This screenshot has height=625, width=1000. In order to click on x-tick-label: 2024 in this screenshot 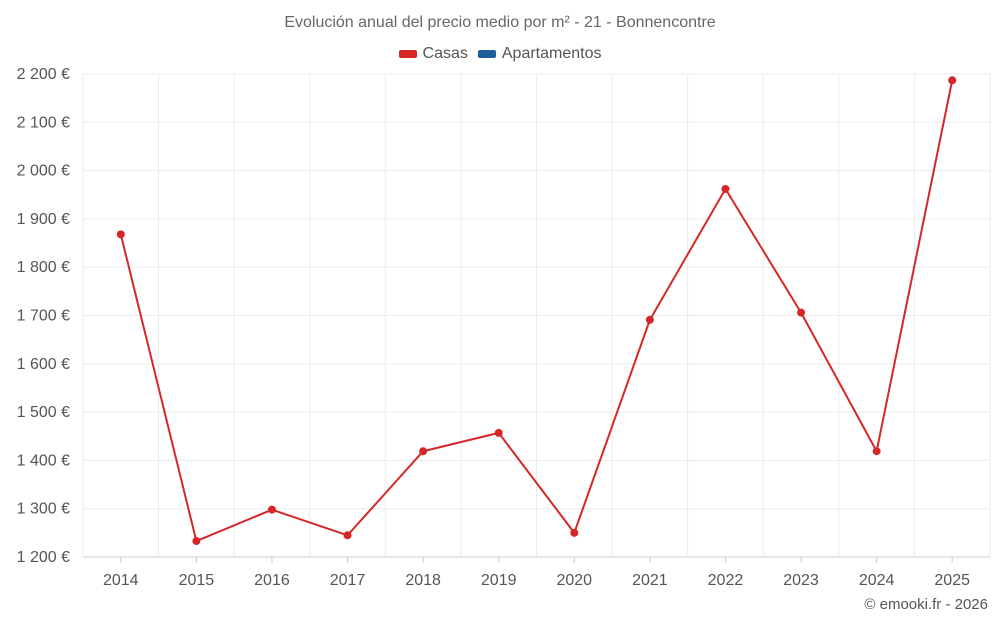, I will do `click(877, 580)`.